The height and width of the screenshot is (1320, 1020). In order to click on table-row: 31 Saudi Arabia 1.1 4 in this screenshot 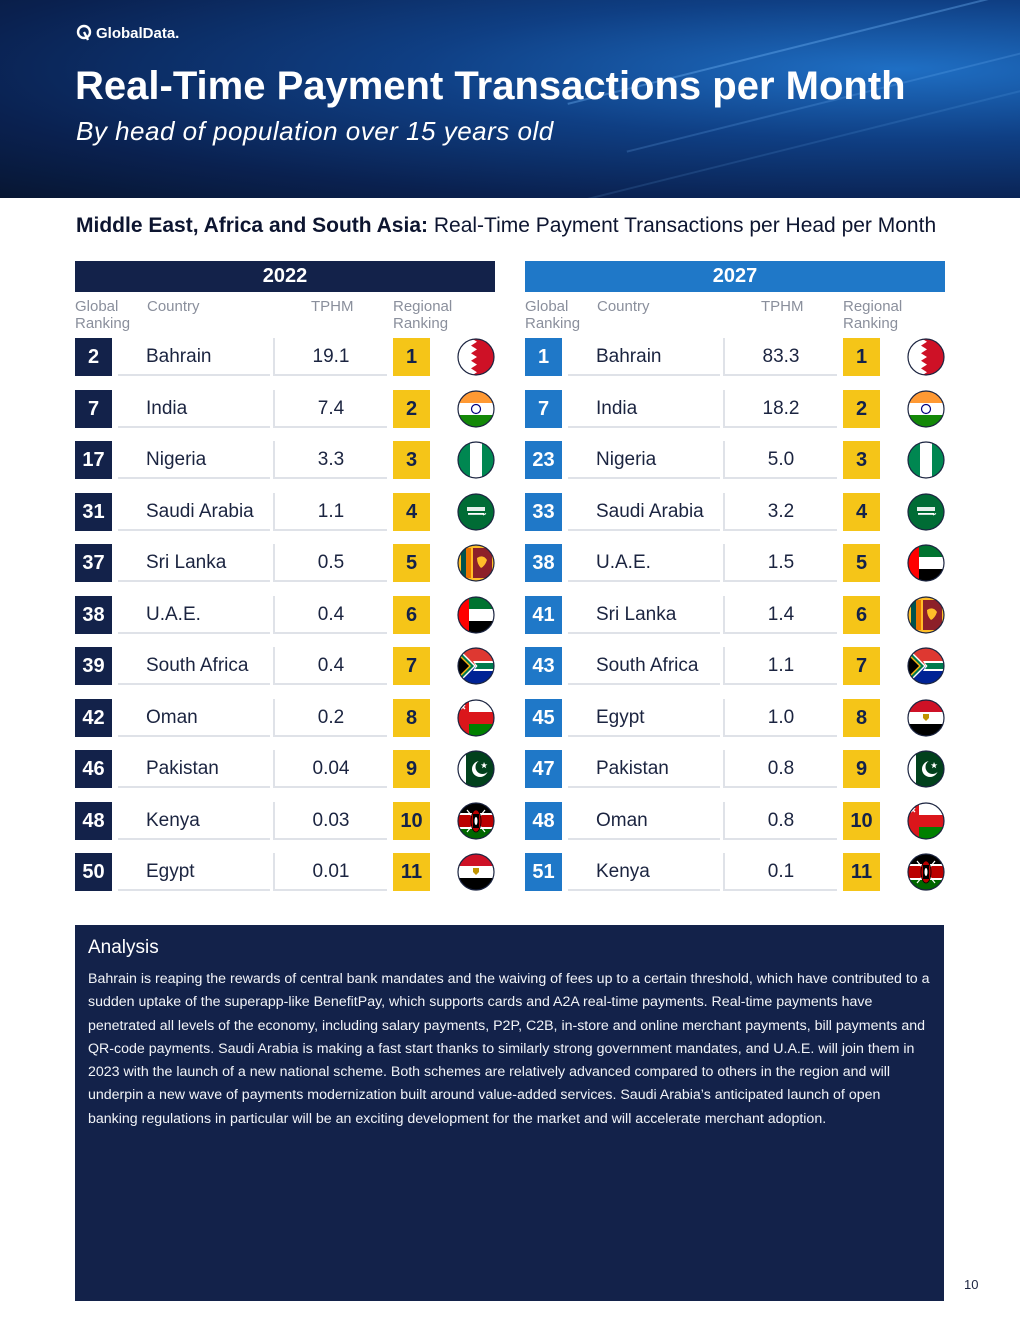, I will do `click(285, 518)`.